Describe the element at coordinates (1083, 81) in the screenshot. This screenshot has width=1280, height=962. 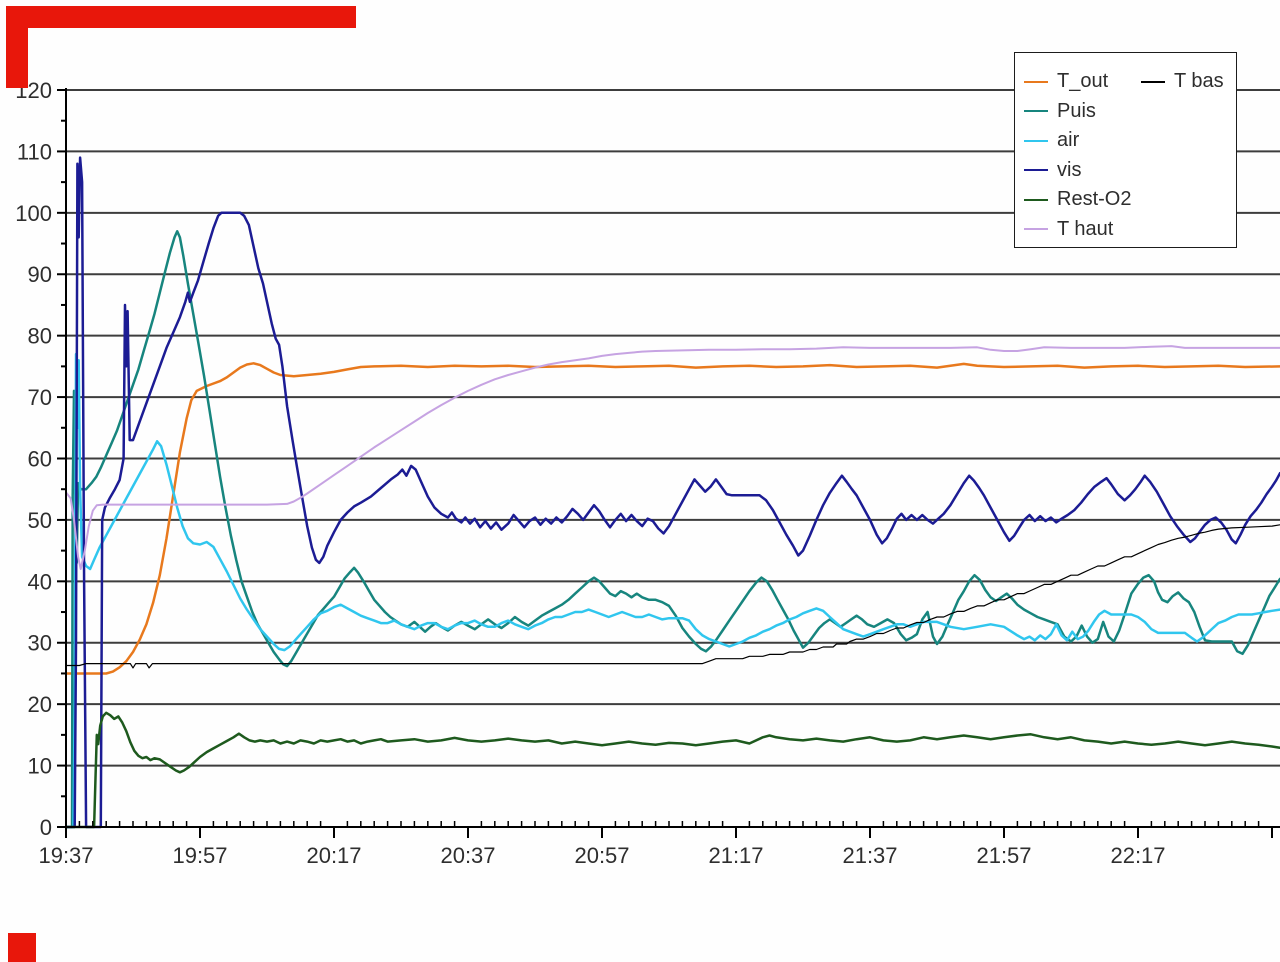
I see `legend-label: T_out` at that location.